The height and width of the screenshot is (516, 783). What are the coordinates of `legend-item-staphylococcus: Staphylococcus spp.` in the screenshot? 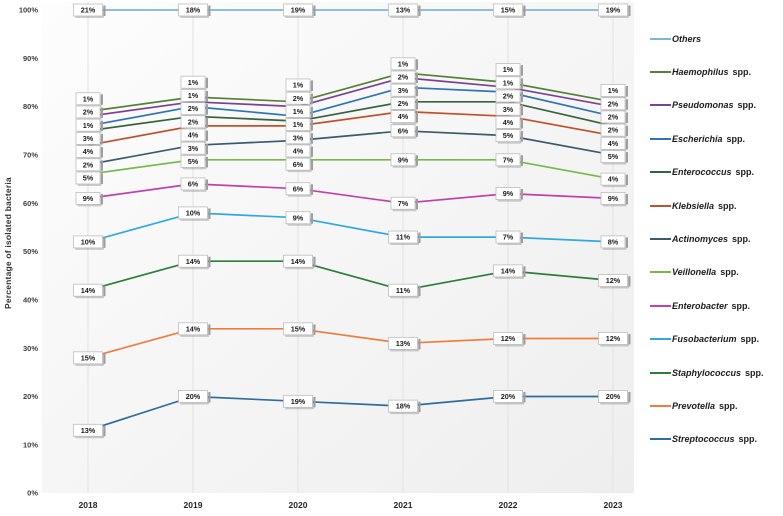 It's located at (716, 372).